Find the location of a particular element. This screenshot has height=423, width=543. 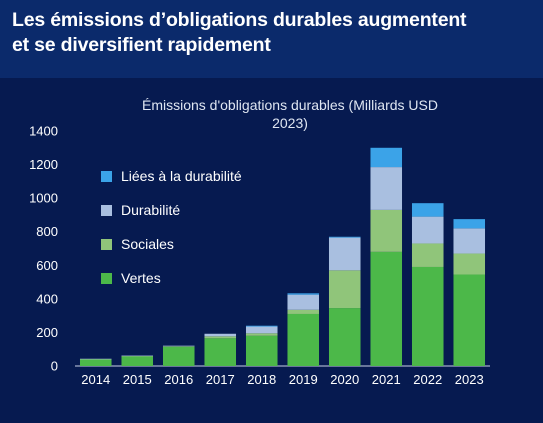

headline-line-2: et se diversifient rapidement is located at coordinates (141, 45).